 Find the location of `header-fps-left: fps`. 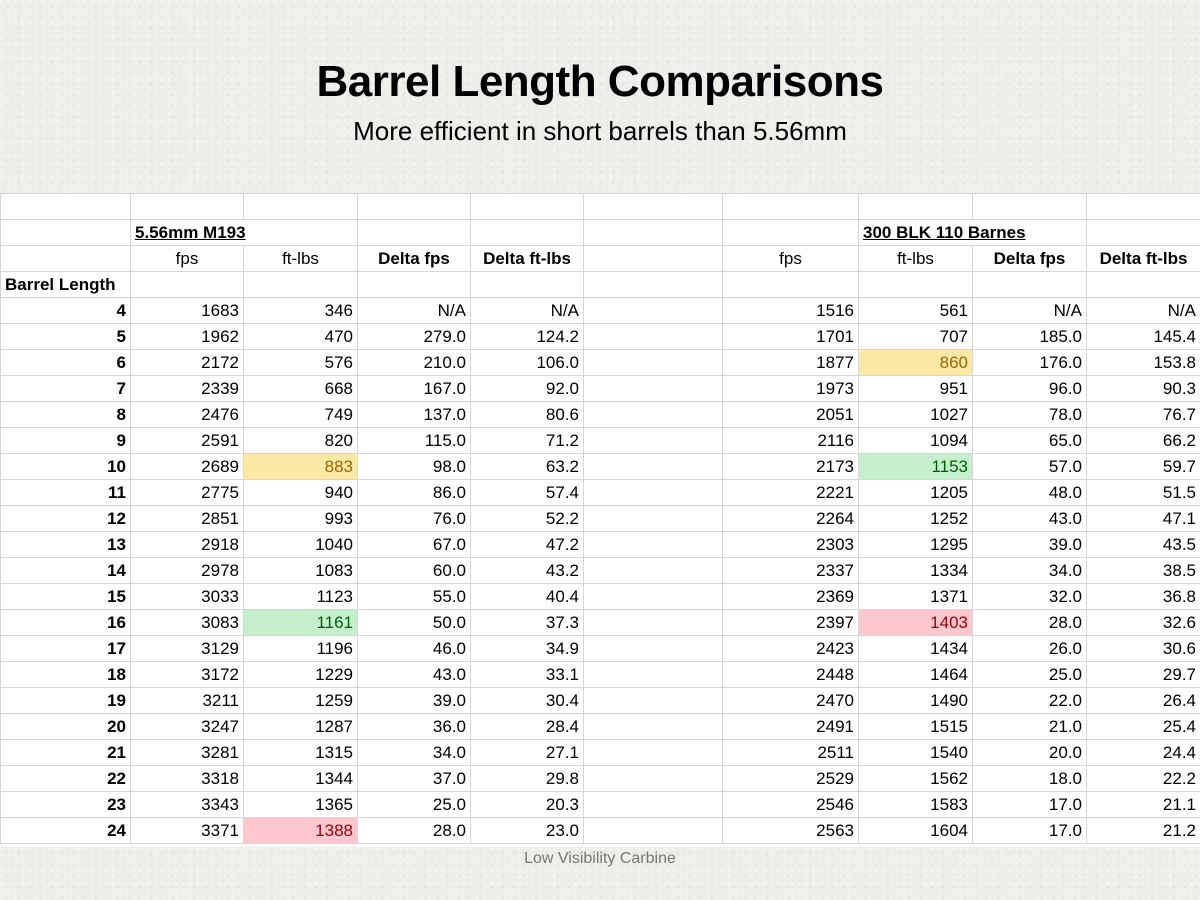

header-fps-left: fps is located at coordinates (187, 258).